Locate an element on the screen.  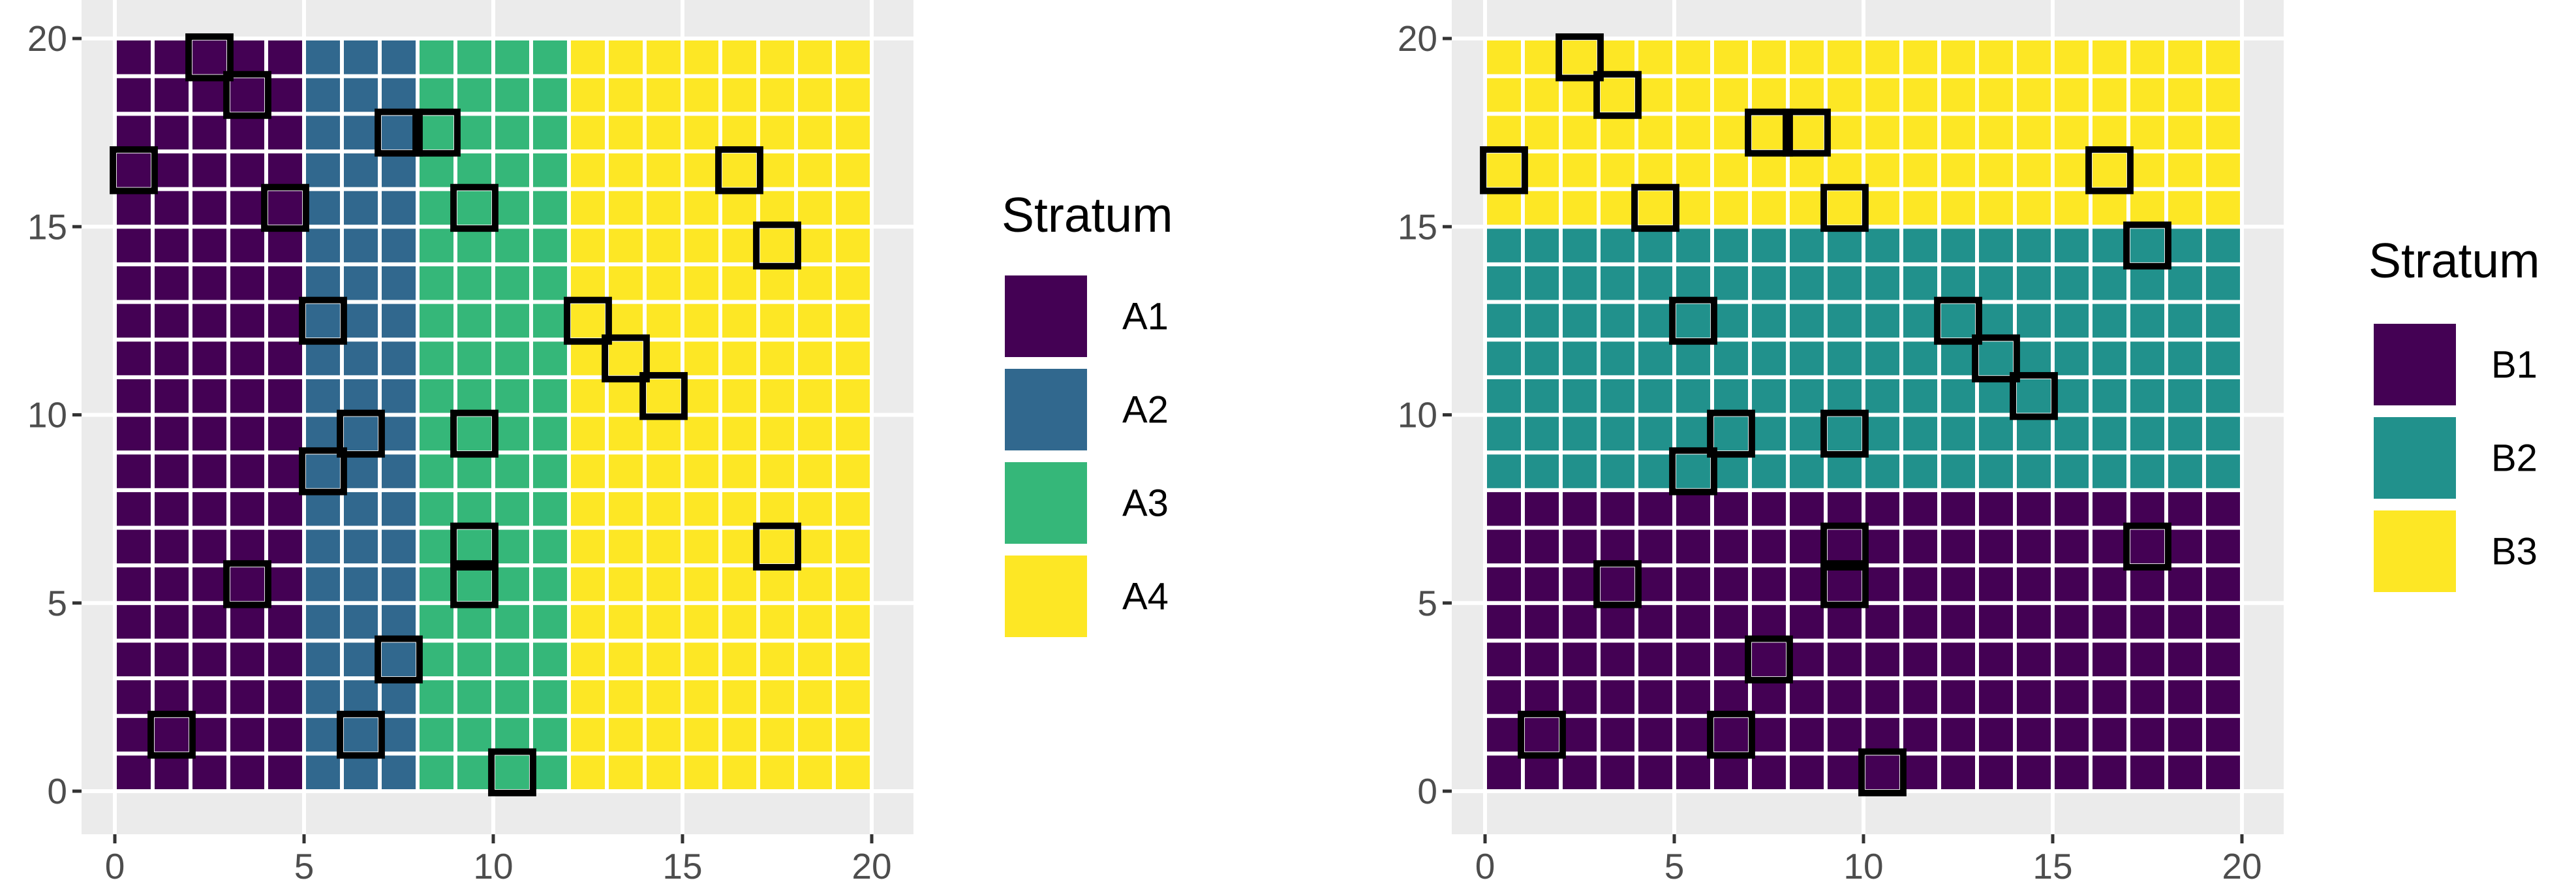
x-tick-label: 20 is located at coordinates (2242, 866).